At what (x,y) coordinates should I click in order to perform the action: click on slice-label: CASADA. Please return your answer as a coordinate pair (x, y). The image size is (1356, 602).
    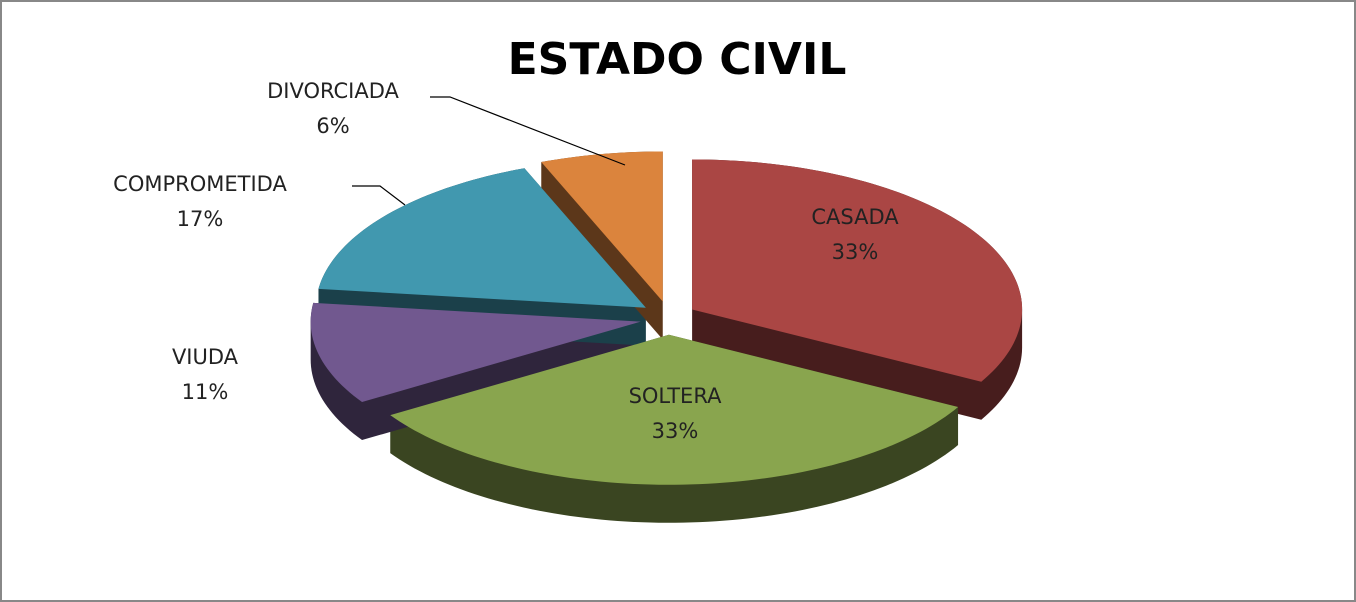
    Looking at the image, I should click on (855, 217).